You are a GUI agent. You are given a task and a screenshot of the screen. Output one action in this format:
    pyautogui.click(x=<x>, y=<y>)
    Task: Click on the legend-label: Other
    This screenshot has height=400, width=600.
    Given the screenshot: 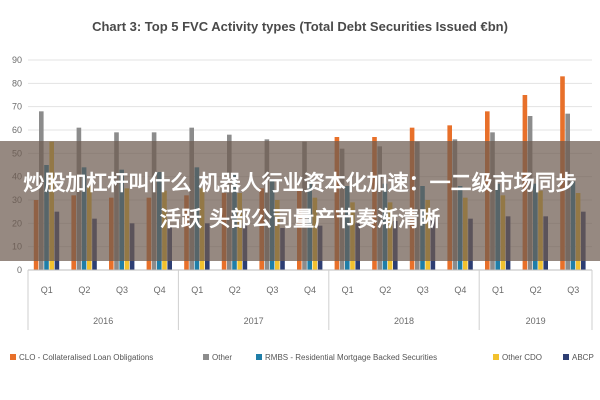 What is the action you would take?
    pyautogui.click(x=222, y=357)
    